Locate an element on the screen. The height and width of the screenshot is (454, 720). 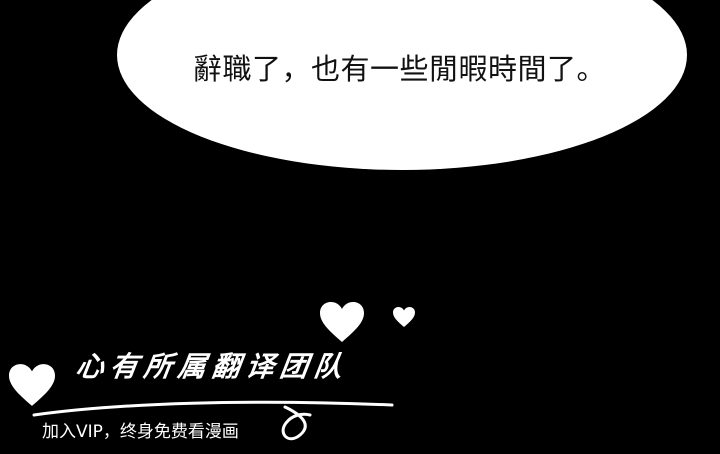
watermark-swoosh is located at coordinates (213, 420).